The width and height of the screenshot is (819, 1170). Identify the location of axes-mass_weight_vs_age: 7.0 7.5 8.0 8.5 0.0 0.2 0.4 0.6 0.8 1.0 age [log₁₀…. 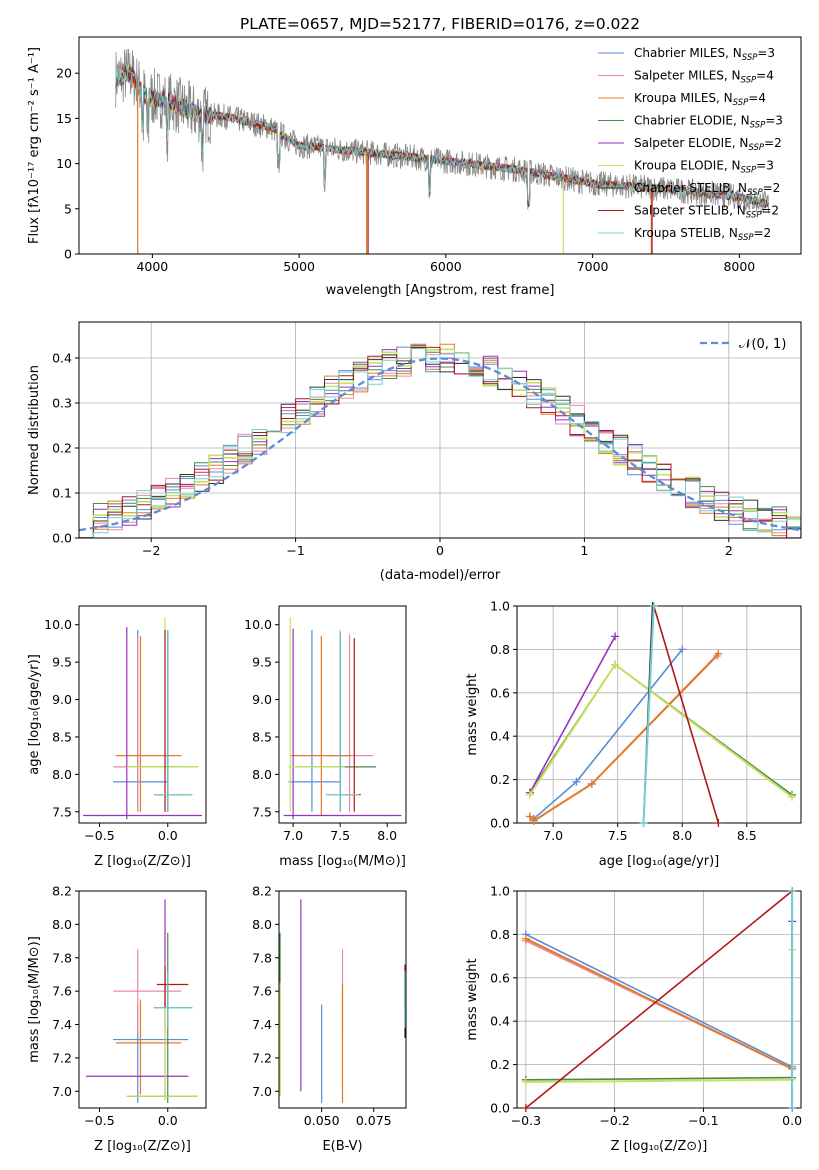
(633, 734).